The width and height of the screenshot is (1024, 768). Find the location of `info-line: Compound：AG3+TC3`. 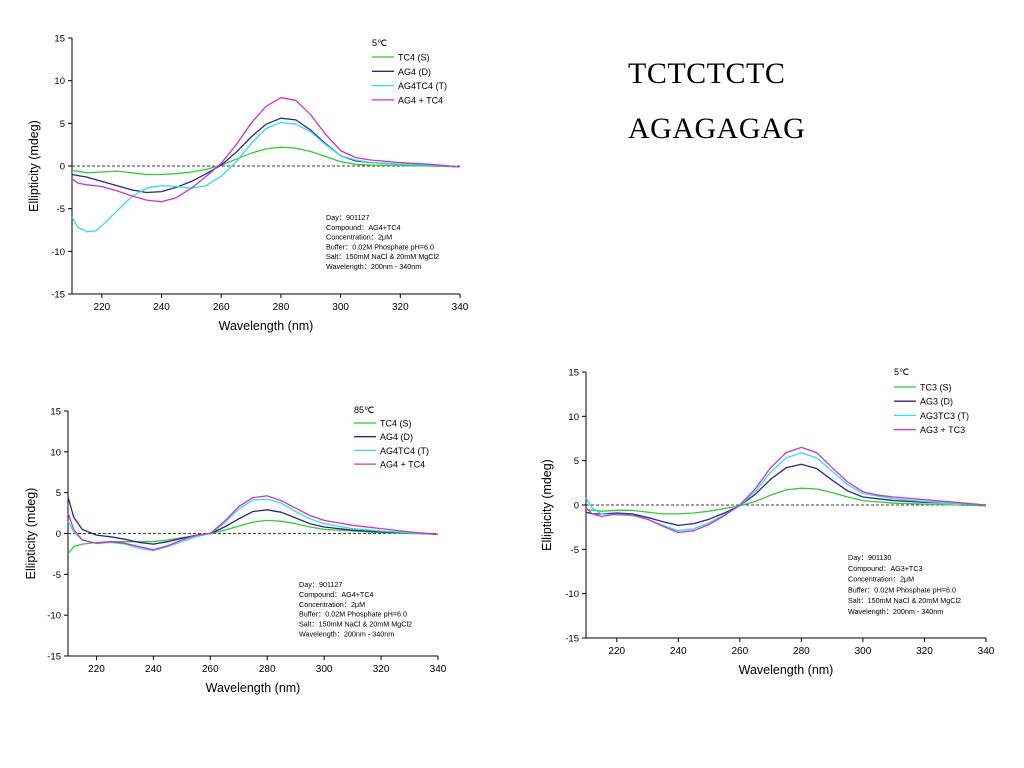

info-line: Compound：AG3+TC3 is located at coordinates (885, 568).